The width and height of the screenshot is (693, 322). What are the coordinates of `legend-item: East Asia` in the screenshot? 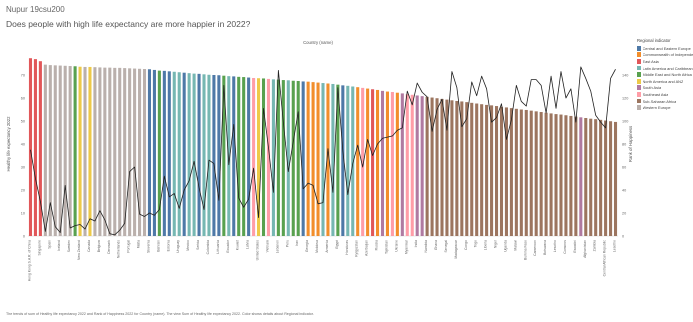 It's located at (665, 61).